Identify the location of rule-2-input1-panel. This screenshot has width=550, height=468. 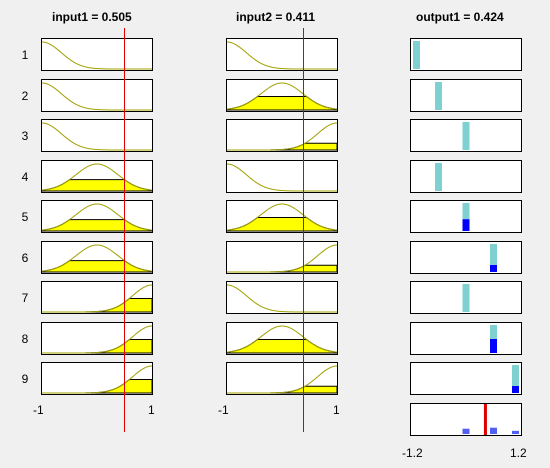
(97, 95).